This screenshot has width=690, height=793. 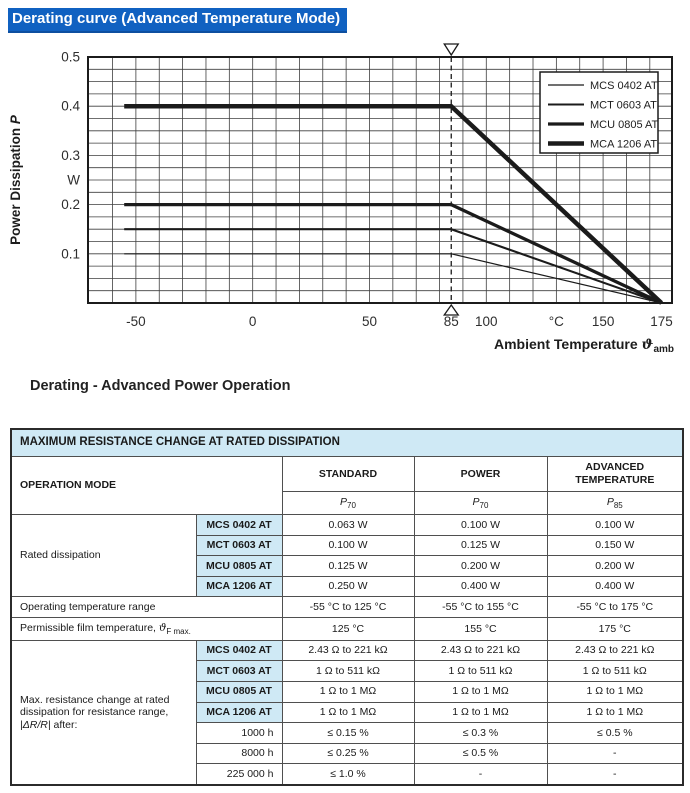 What do you see at coordinates (239, 754) in the screenshot?
I see `hours-label: 8000 h` at bounding box center [239, 754].